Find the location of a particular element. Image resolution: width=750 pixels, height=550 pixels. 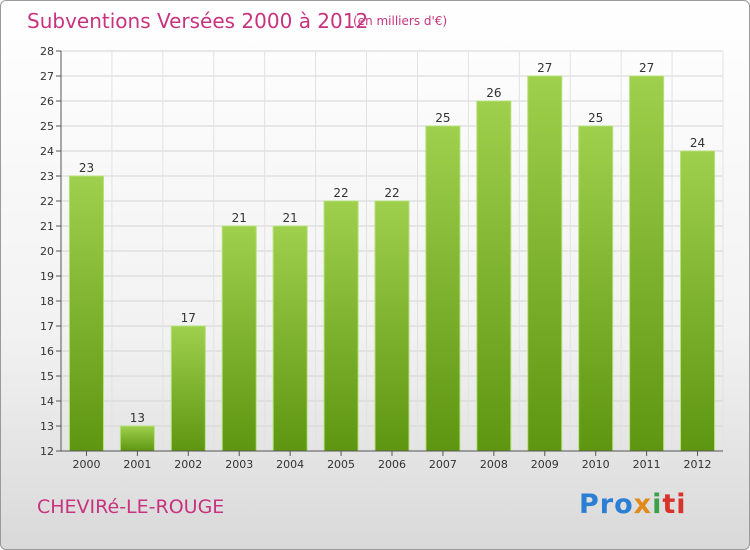

x-tick-label: 2000 is located at coordinates (86, 464).